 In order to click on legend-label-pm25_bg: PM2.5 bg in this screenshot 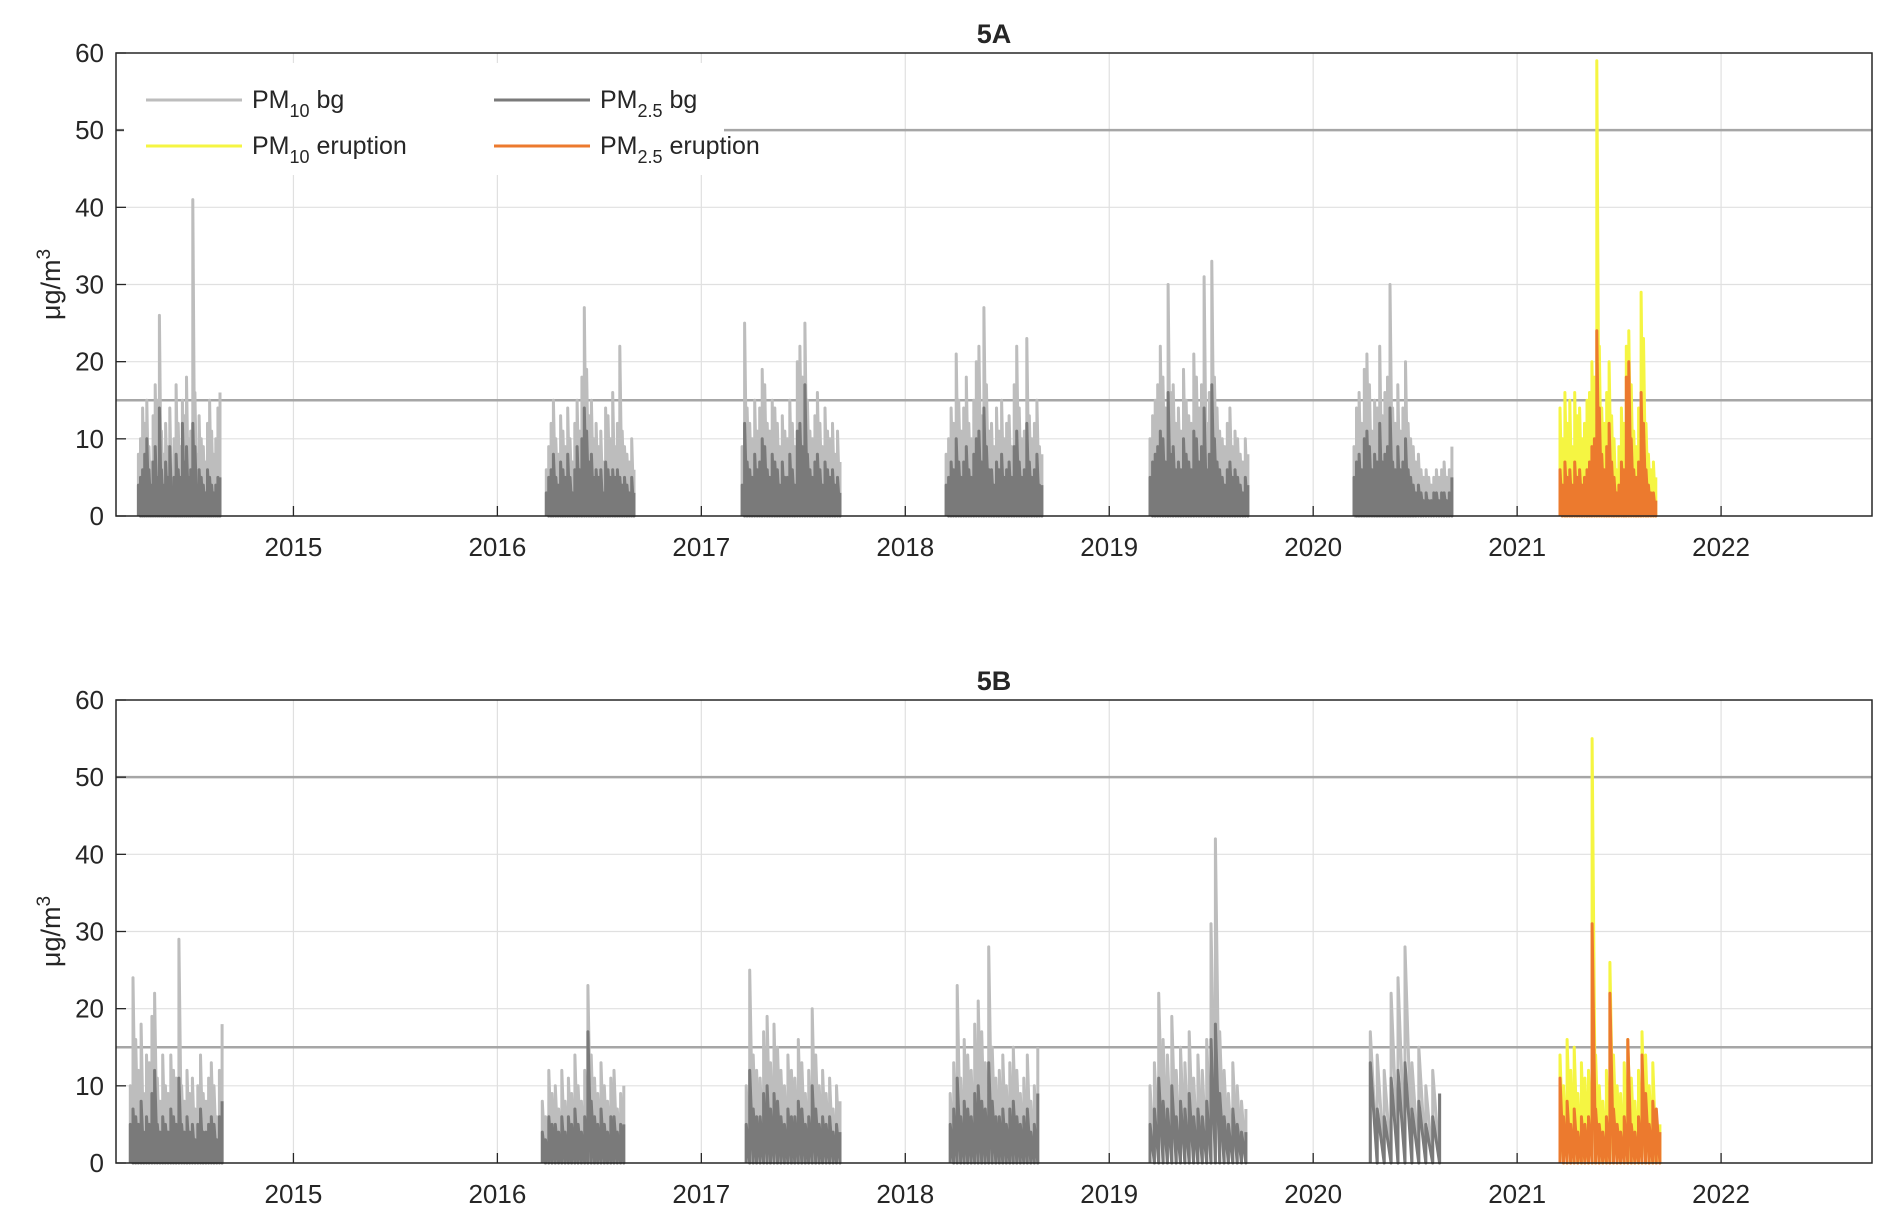, I will do `click(648, 103)`.